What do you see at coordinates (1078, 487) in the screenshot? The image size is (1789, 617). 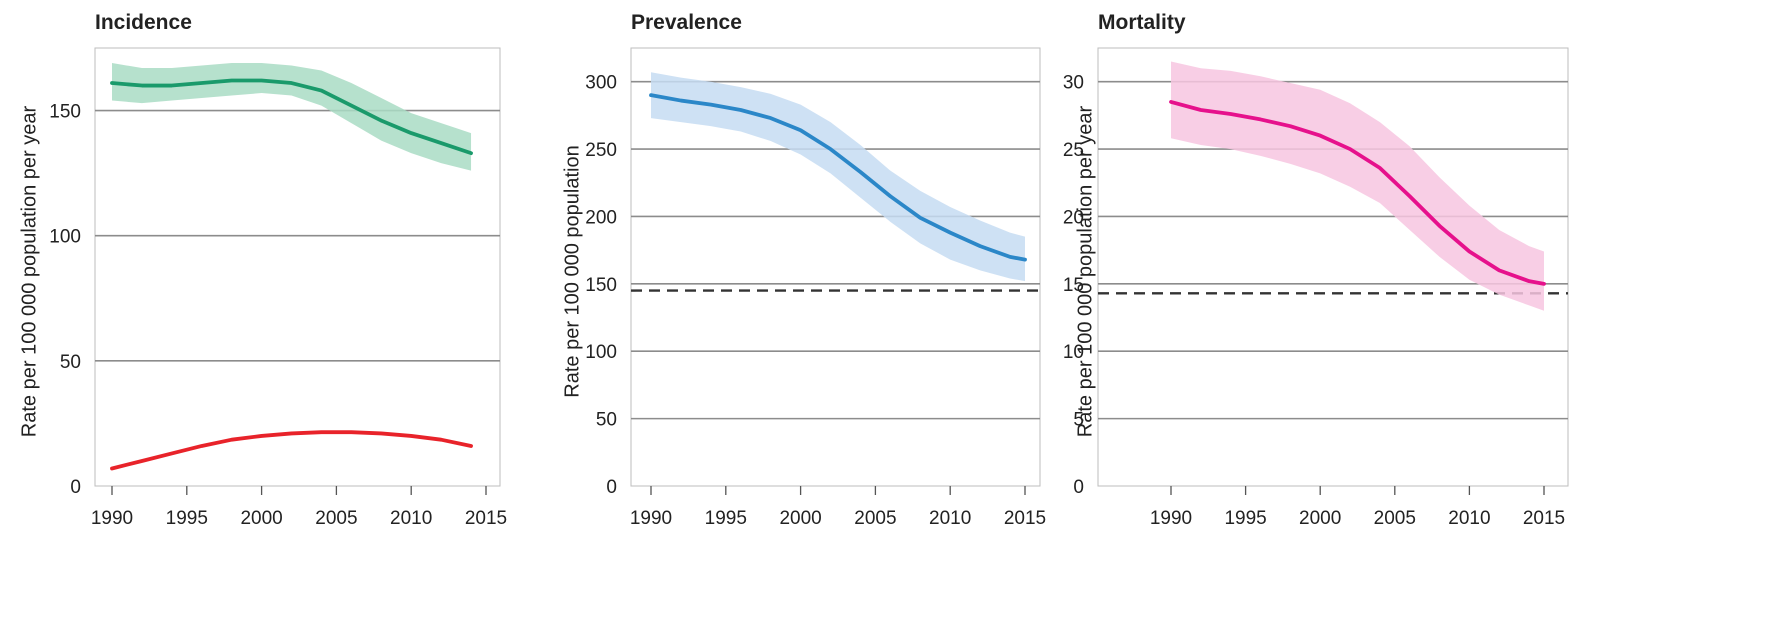 I see `mortality-y-tick-0: 0` at bounding box center [1078, 487].